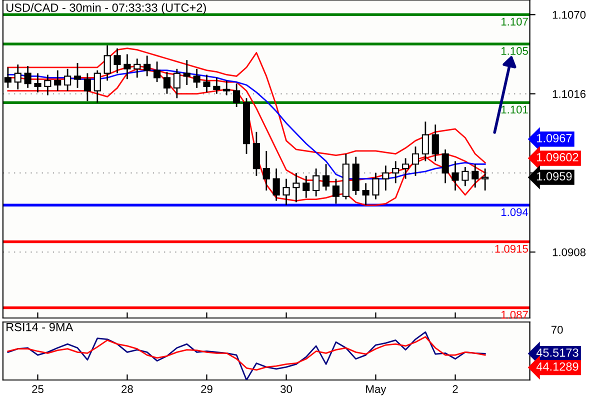 The height and width of the screenshot is (400, 590). Describe the element at coordinates (557, 157) in the screenshot. I see `text: 1.09602` at that location.